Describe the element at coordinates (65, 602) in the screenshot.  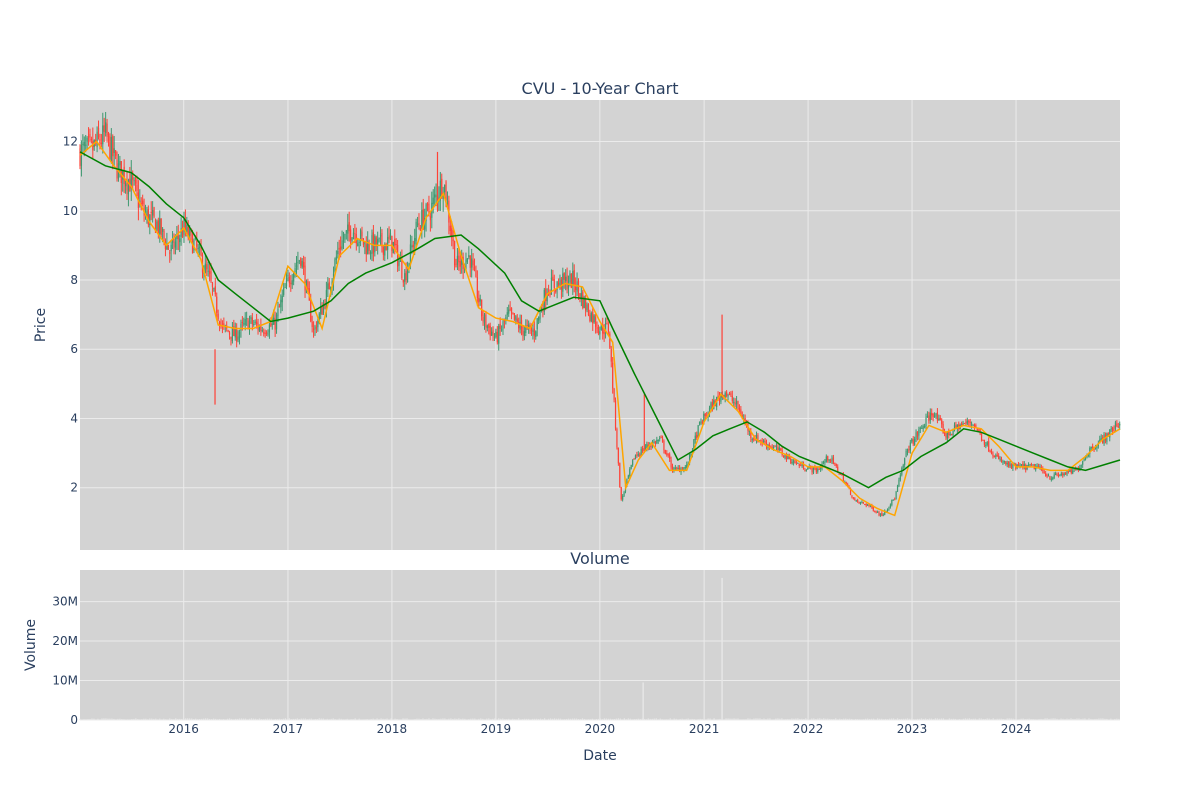
I see `volume-y-tick-label: 30M` at that location.